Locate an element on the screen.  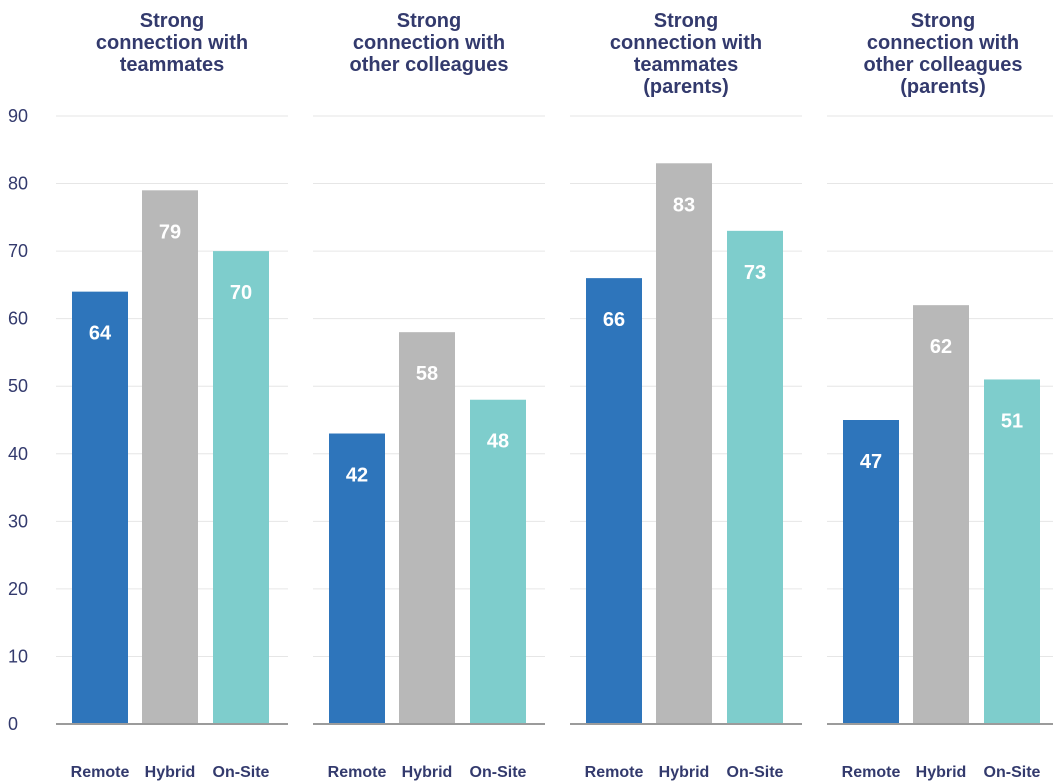
y-axis: 0 10 20 30 40 50 60 70 80 90 is located at coordinates (18, 420).